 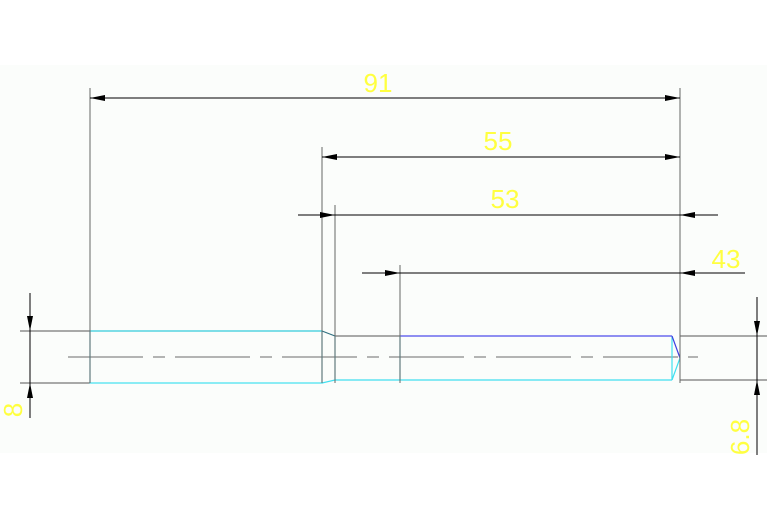 I want to click on dimension-8: 8, so click(x=16, y=355).